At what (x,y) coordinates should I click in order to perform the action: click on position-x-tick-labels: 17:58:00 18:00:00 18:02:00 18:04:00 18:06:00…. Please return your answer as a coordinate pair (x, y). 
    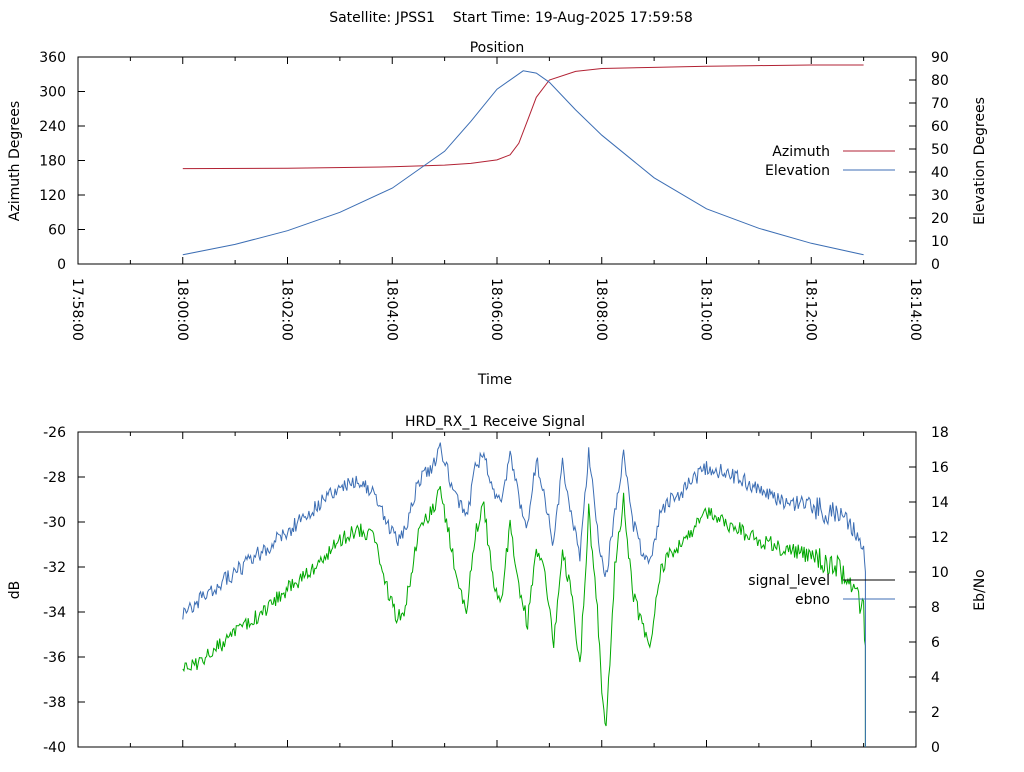
    Looking at the image, I should click on (496, 309).